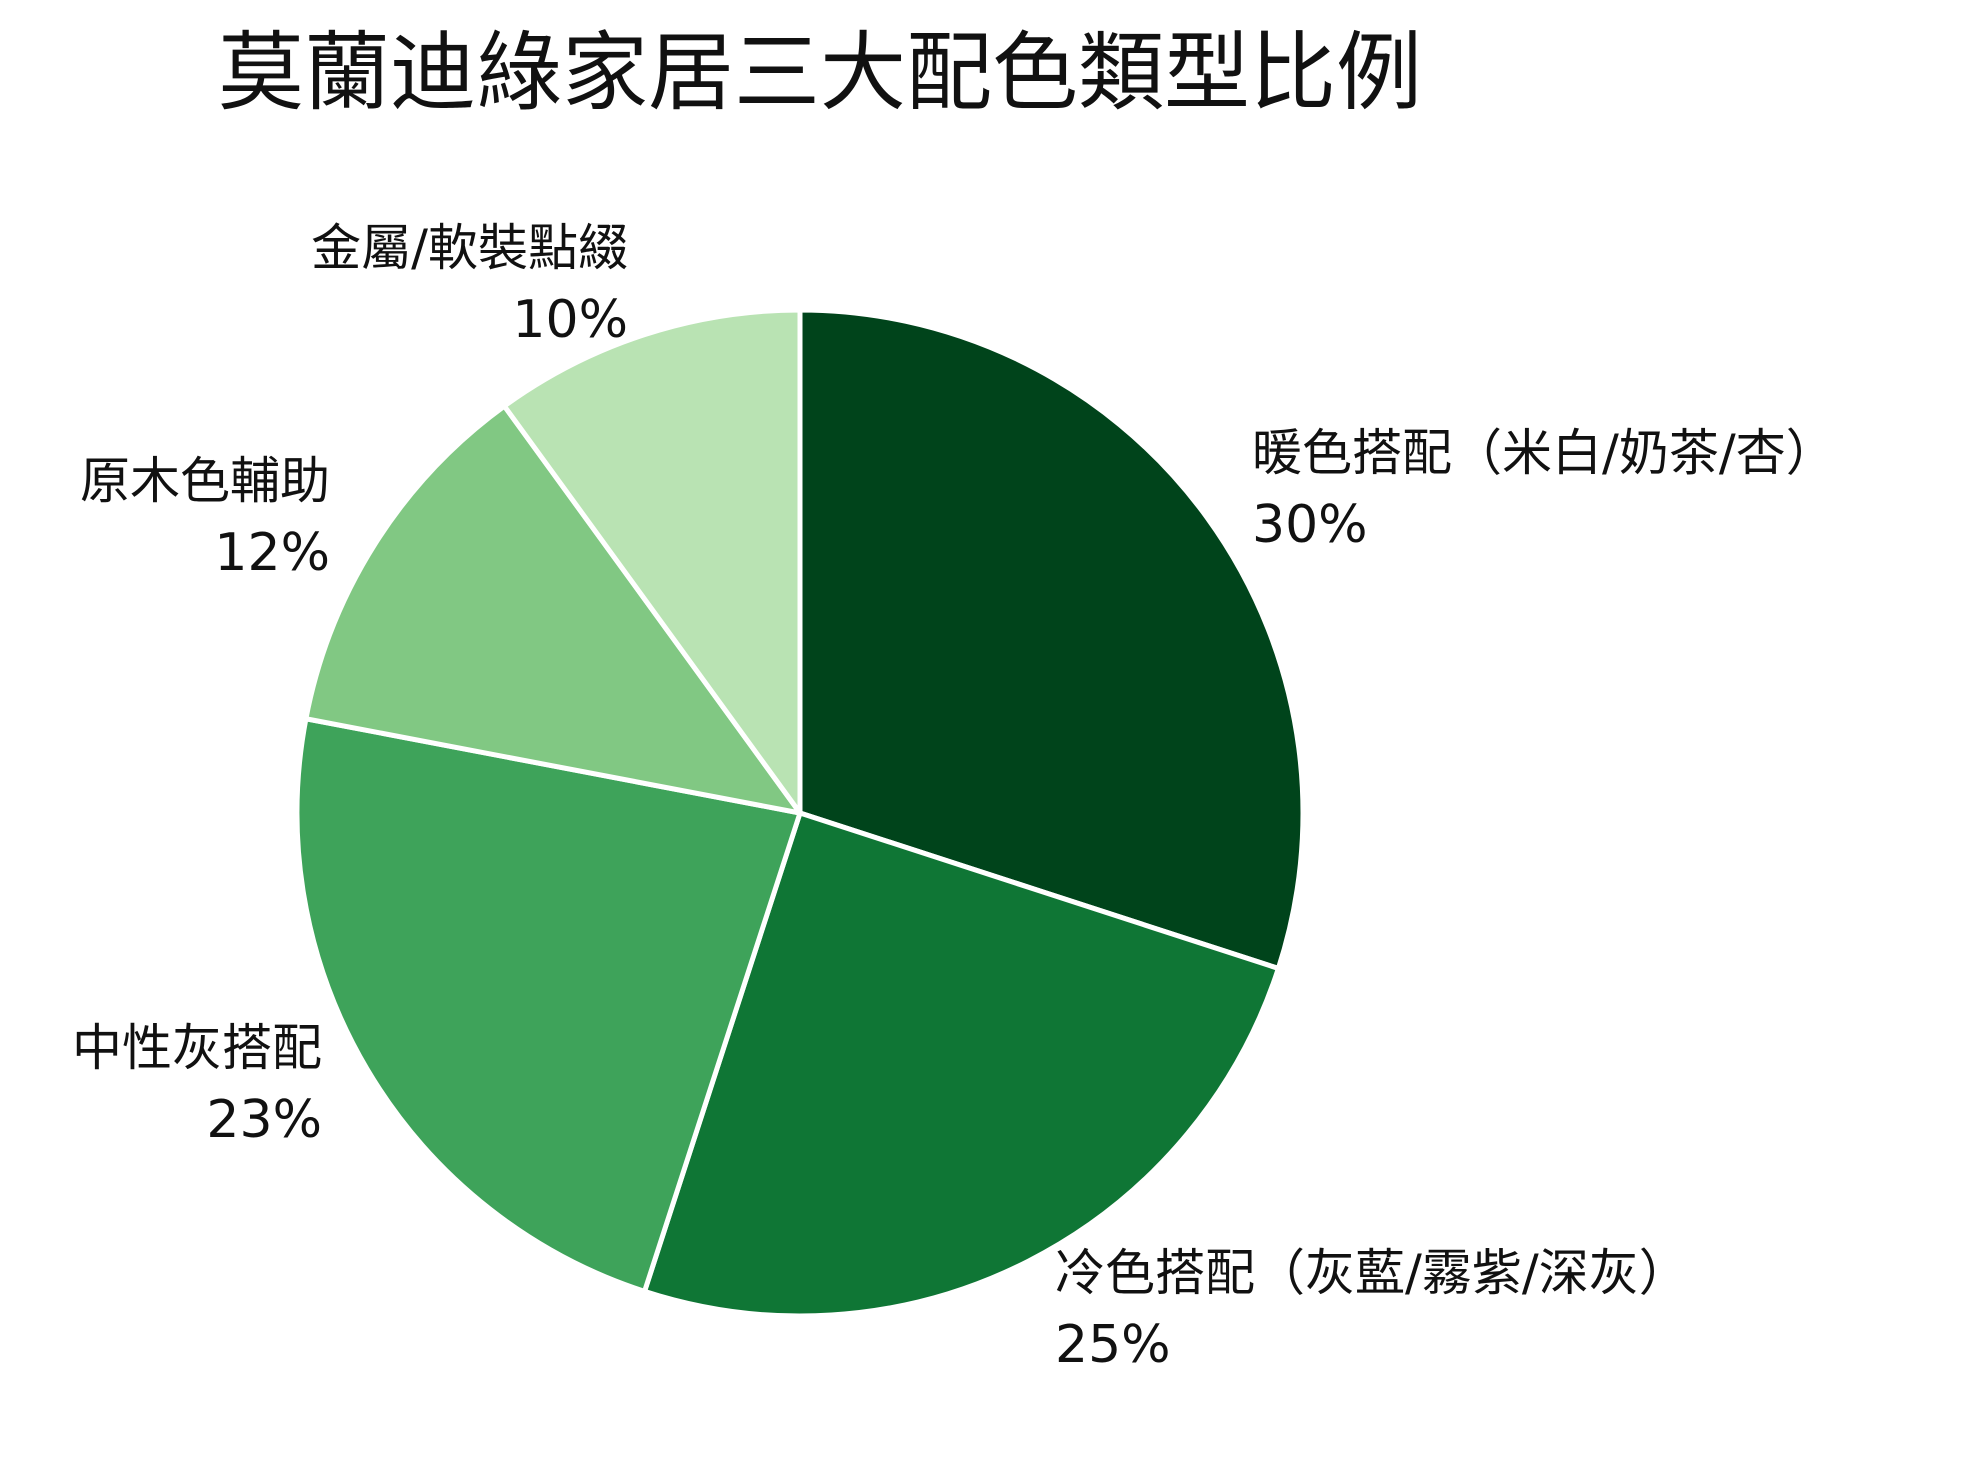 This screenshot has width=1963, height=1468. Describe the element at coordinates (205, 481) in the screenshot. I see `slice-label-4: 原木色輔助` at that location.